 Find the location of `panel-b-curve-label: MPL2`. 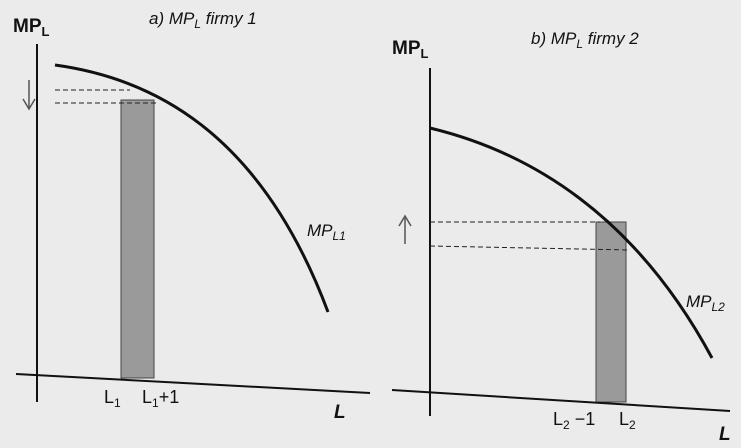

panel-b-curve-label: MPL2 is located at coordinates (705, 303).